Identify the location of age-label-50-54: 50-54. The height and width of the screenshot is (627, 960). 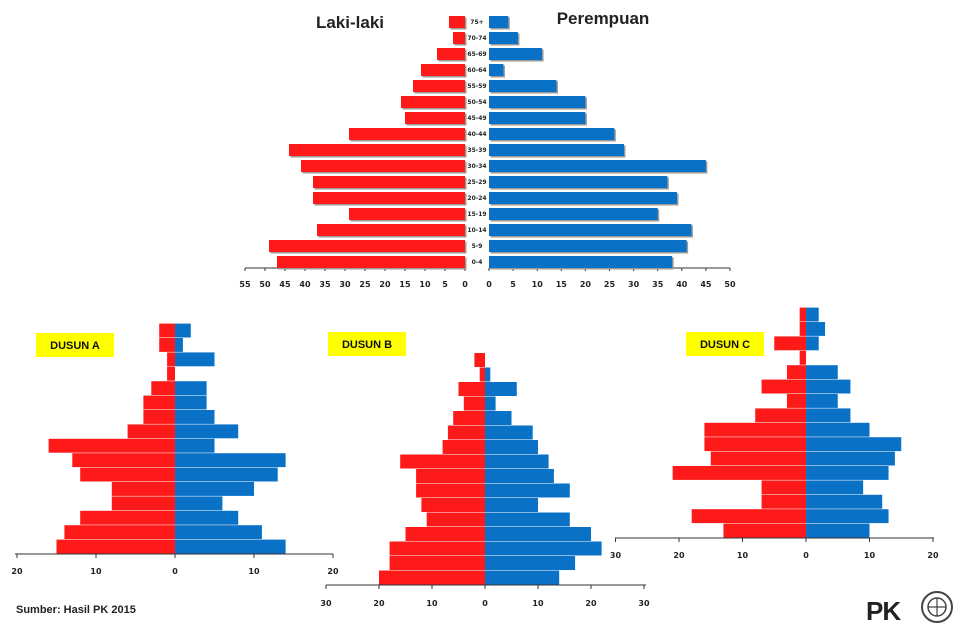
(476, 102).